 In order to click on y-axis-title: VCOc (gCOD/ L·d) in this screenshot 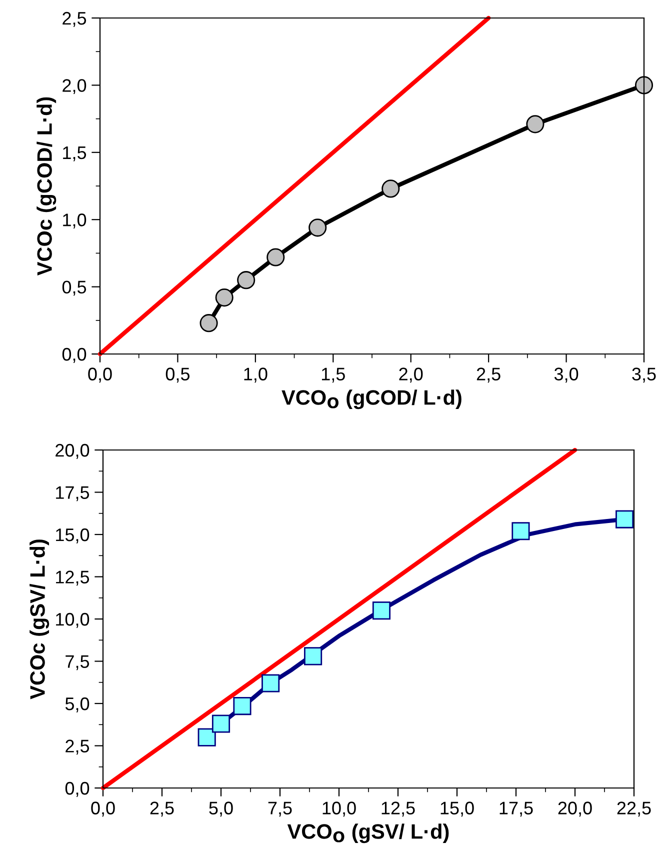, I will do `click(46, 186)`.